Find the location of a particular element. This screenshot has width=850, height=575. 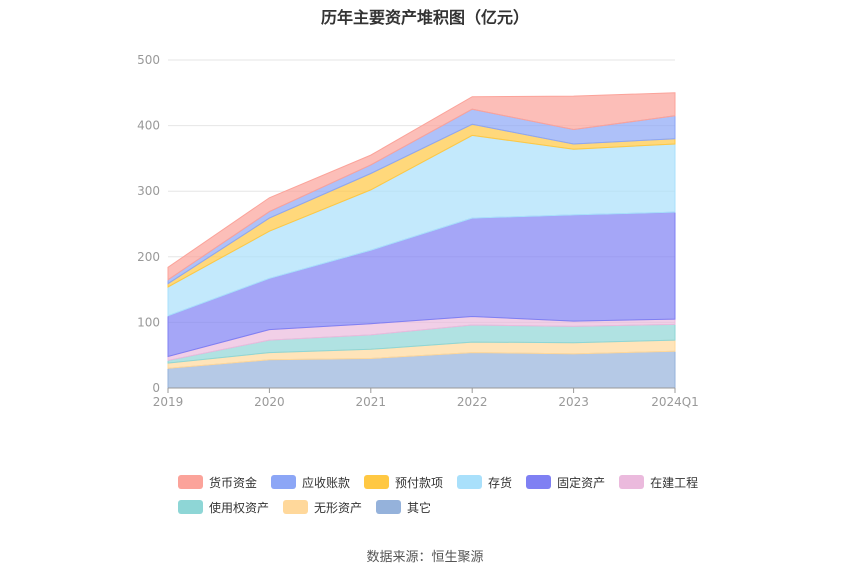

legend-label: 无形资产 is located at coordinates (338, 507).